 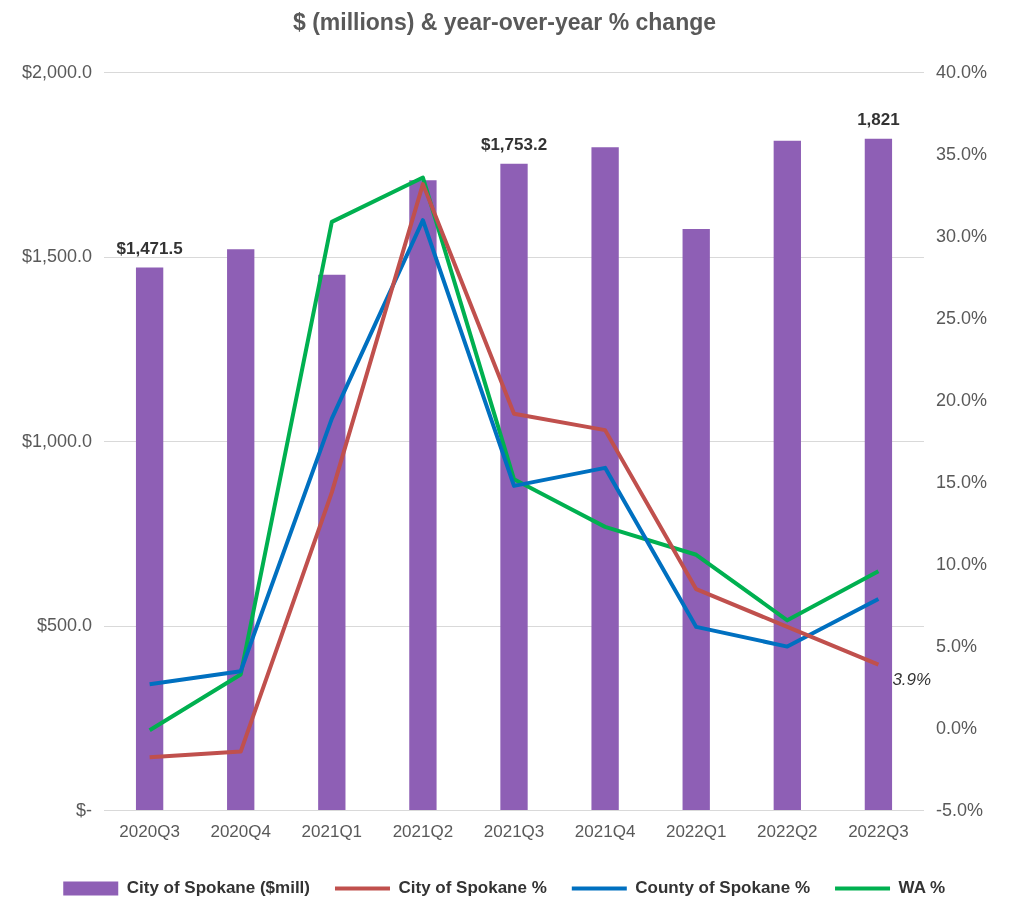 I want to click on data-label: $1,471.5, so click(x=149, y=248).